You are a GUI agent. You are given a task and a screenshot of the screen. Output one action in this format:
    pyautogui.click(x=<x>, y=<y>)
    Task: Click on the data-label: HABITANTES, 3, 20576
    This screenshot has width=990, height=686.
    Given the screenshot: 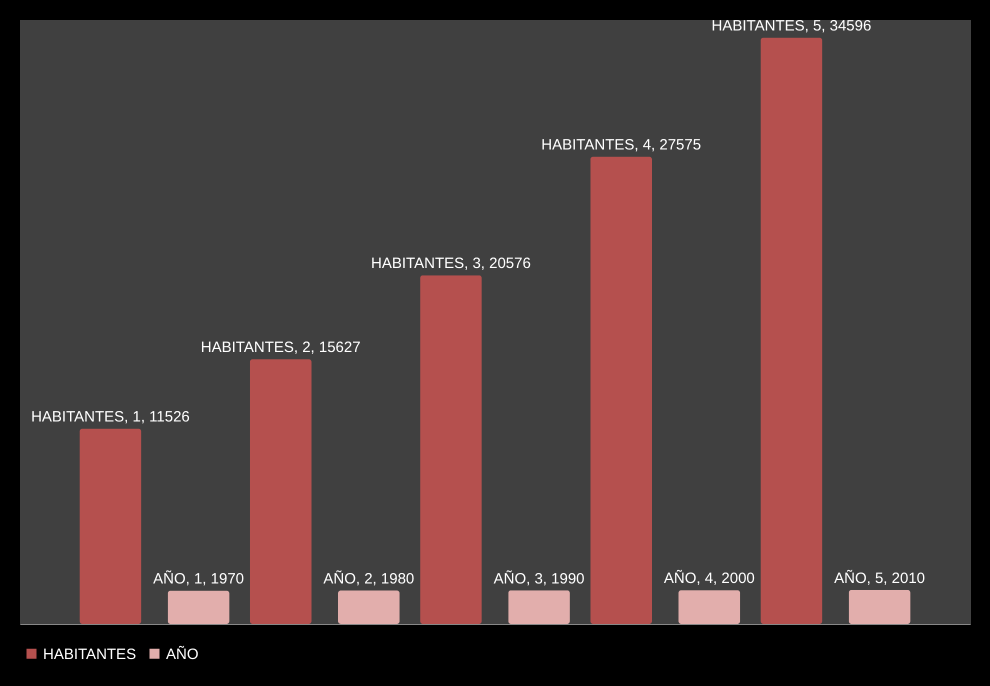 What is the action you would take?
    pyautogui.click(x=451, y=263)
    